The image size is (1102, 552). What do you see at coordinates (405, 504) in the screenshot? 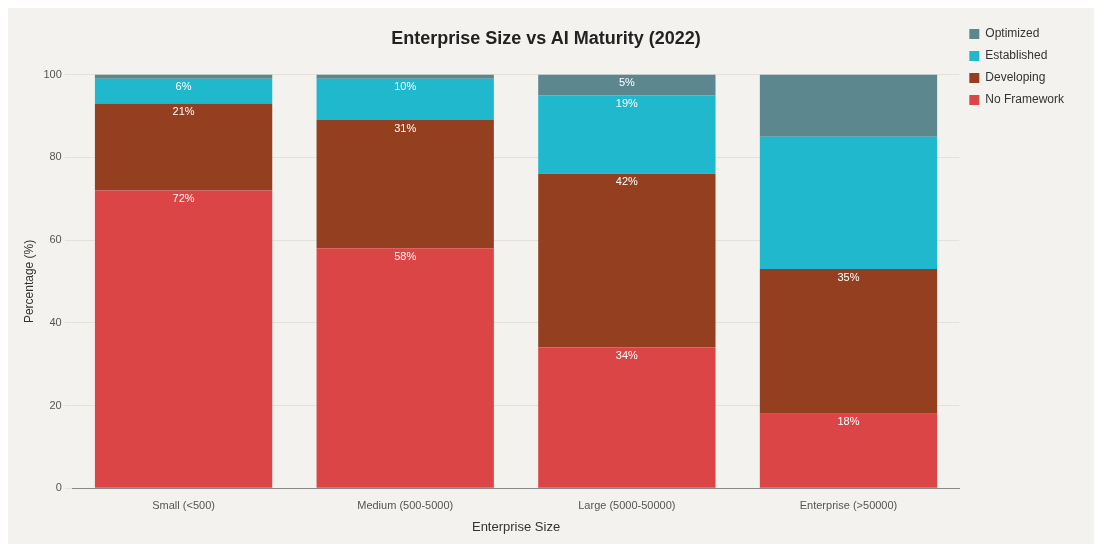
I see `x-tick-label: Medium (500-5000)` at bounding box center [405, 504].